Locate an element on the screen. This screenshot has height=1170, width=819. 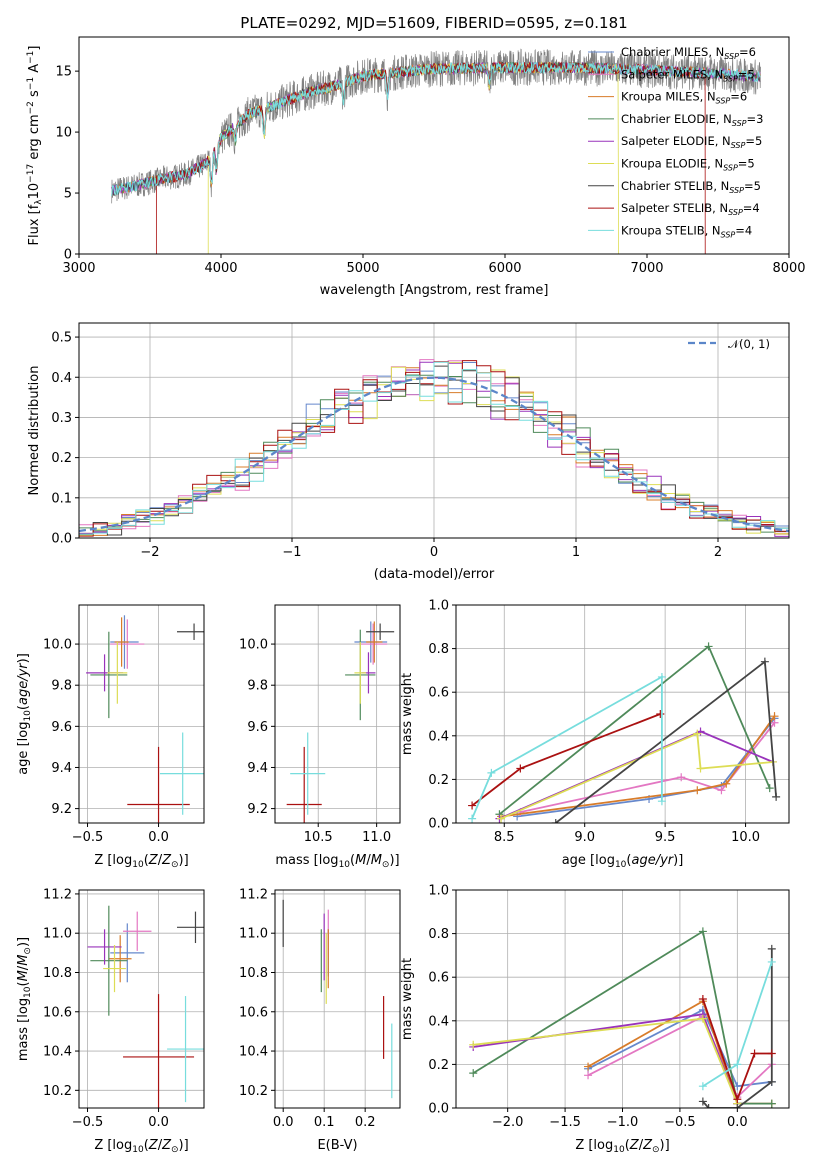
y-tick-label: 0.0 is located at coordinates (438, 824).